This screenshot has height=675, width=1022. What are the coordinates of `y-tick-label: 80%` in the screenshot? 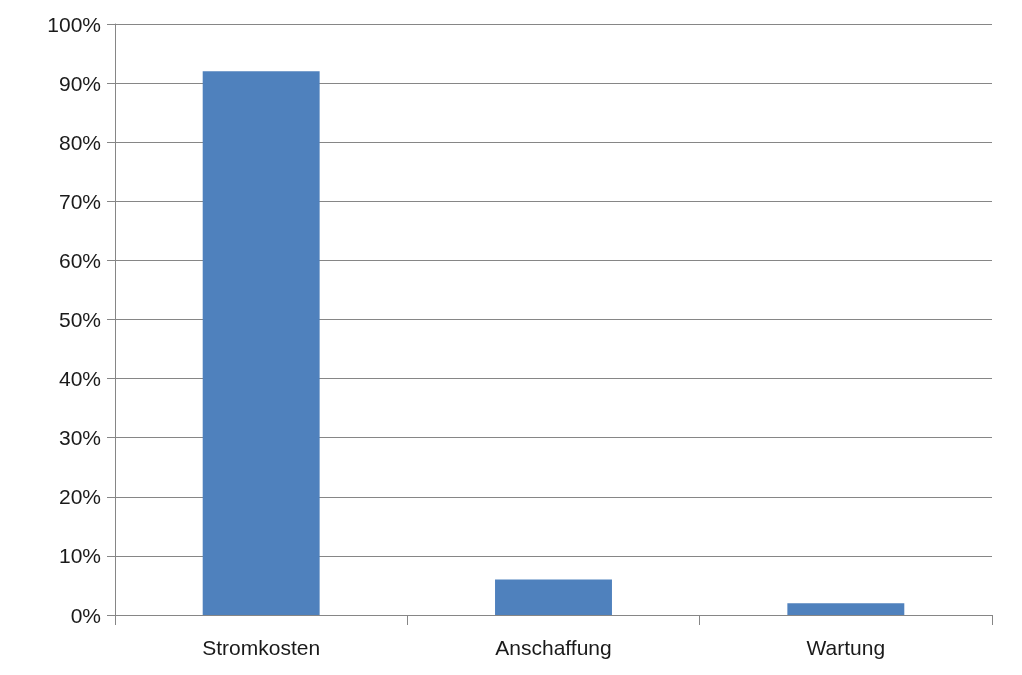 It's located at (79, 142).